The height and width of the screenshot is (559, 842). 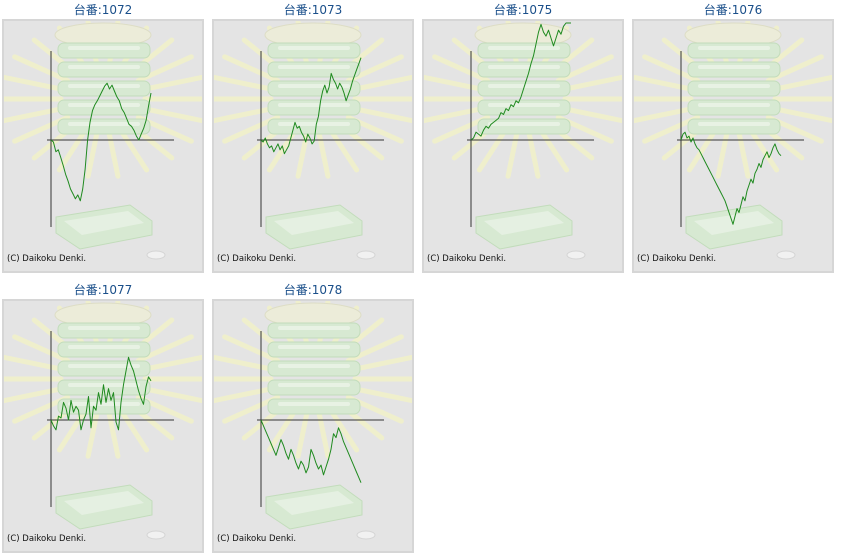 I want to click on machine-number-link: 台番:1072, so click(x=103, y=10).